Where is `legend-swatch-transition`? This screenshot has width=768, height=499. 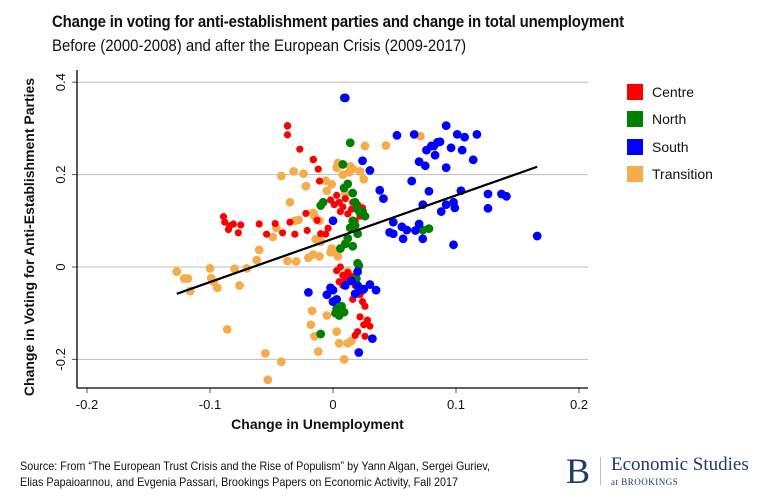
legend-swatch-transition is located at coordinates (635, 174).